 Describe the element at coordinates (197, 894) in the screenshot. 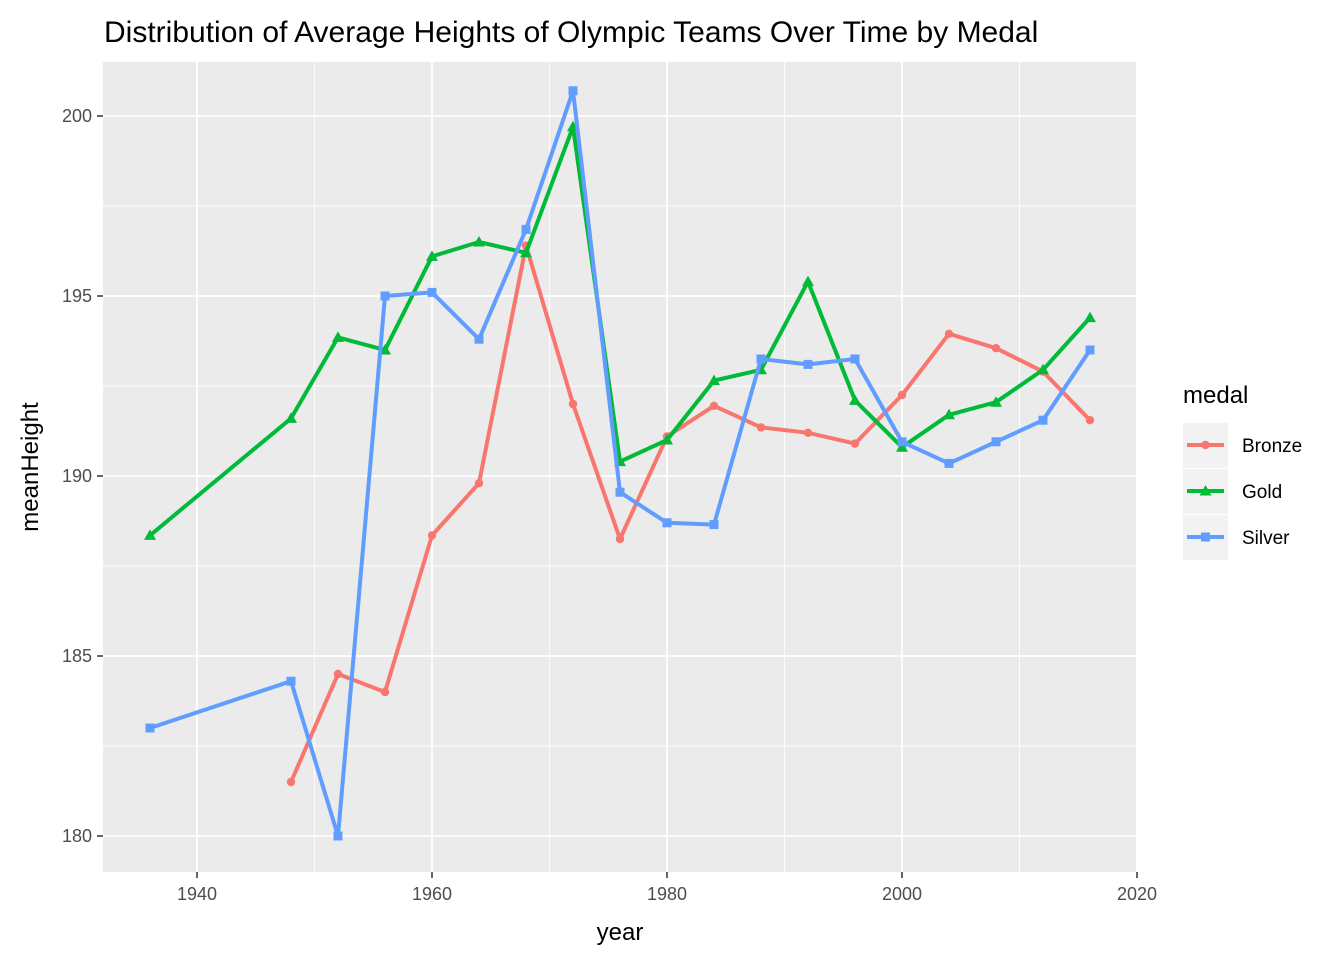

I see `x-tick-label: 1940` at that location.